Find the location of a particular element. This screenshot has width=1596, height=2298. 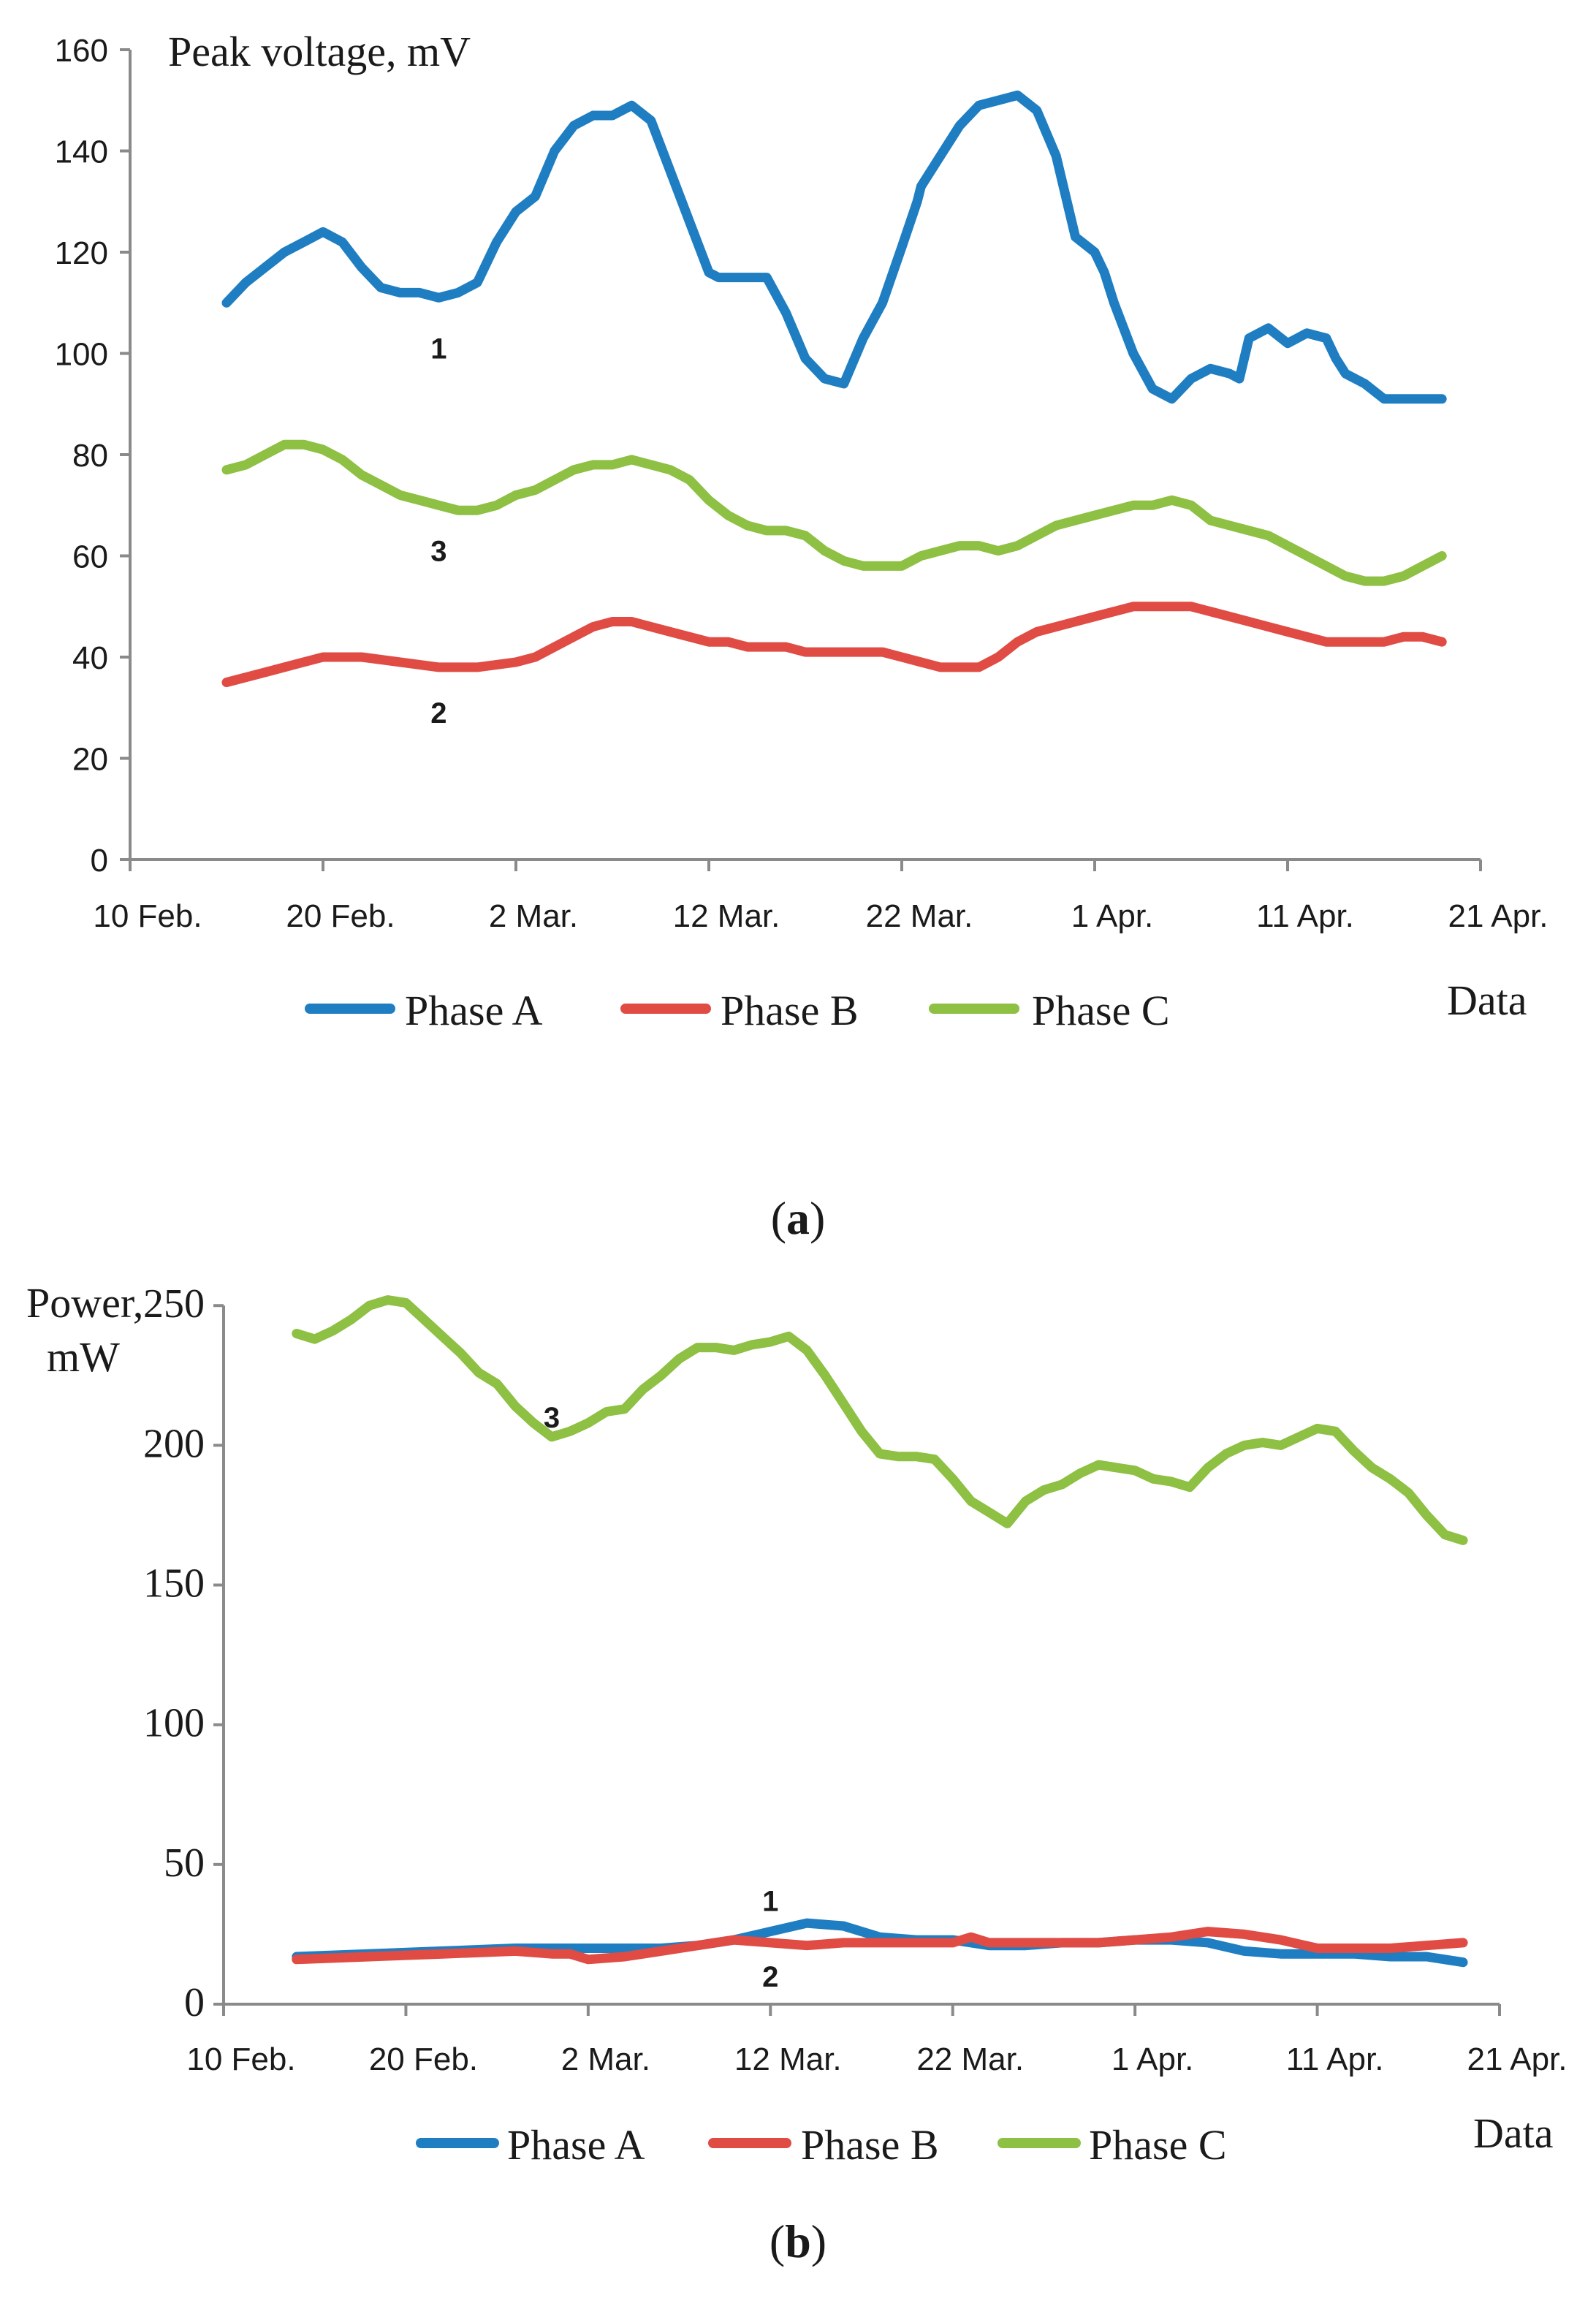

panel-b-y-axis: 0 50 100 150 200 250 is located at coordinates (184, 1653).